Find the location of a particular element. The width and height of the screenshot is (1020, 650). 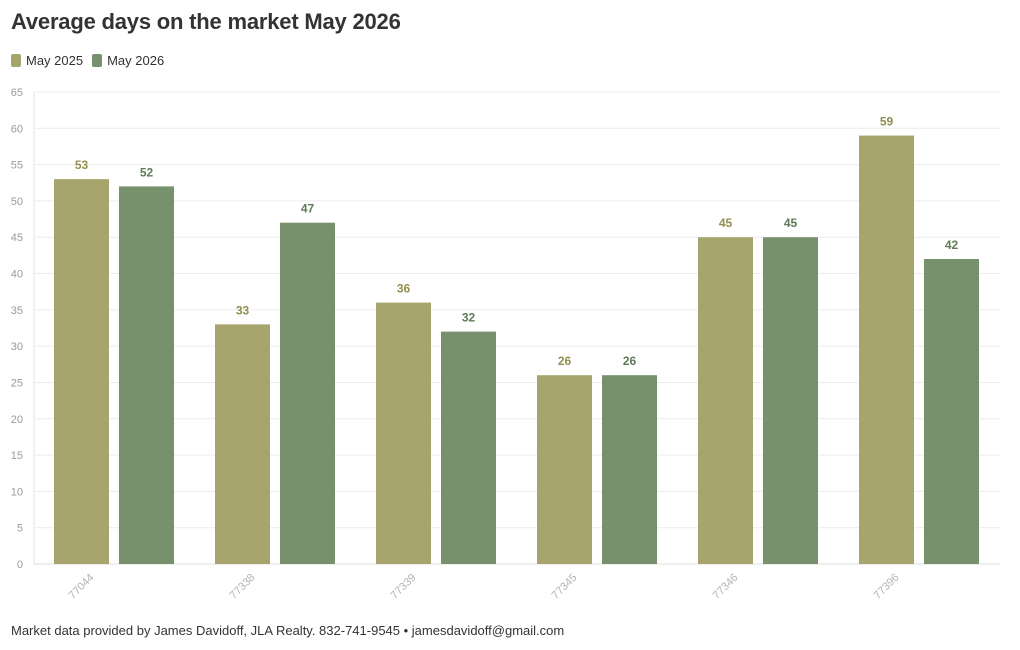

y-tick-label-45: 45 is located at coordinates (17, 238).